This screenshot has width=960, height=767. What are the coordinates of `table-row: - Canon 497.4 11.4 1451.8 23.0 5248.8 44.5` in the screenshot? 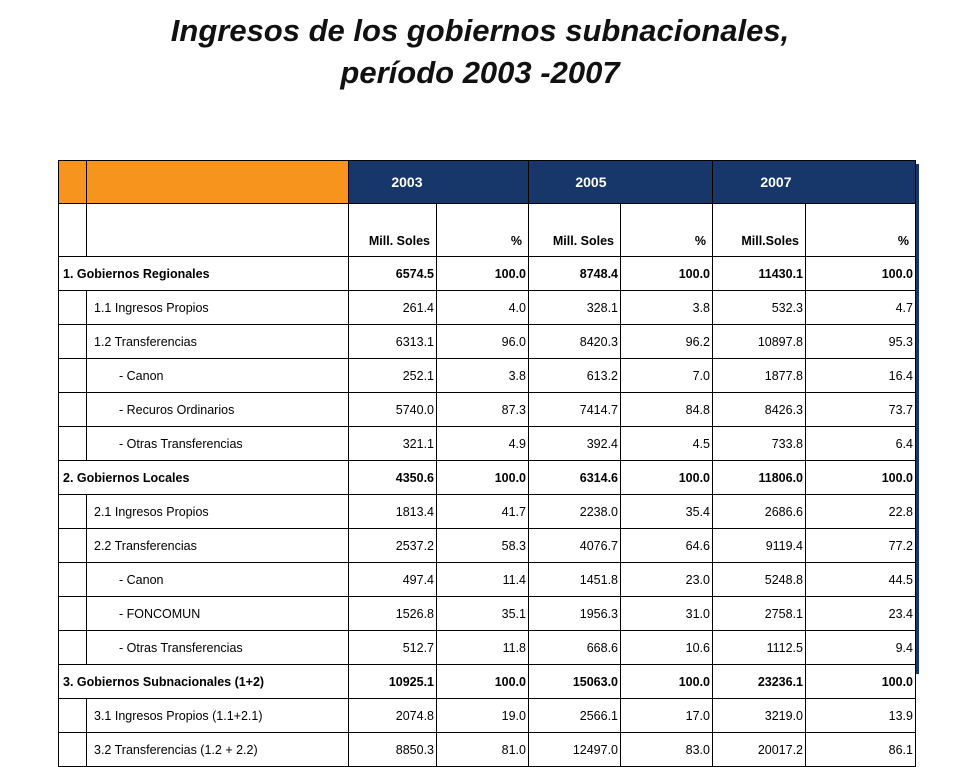 It's located at (487, 579).